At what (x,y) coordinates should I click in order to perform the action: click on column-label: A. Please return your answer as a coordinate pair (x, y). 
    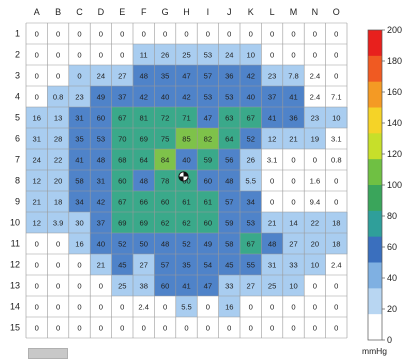
    Looking at the image, I should click on (37, 12).